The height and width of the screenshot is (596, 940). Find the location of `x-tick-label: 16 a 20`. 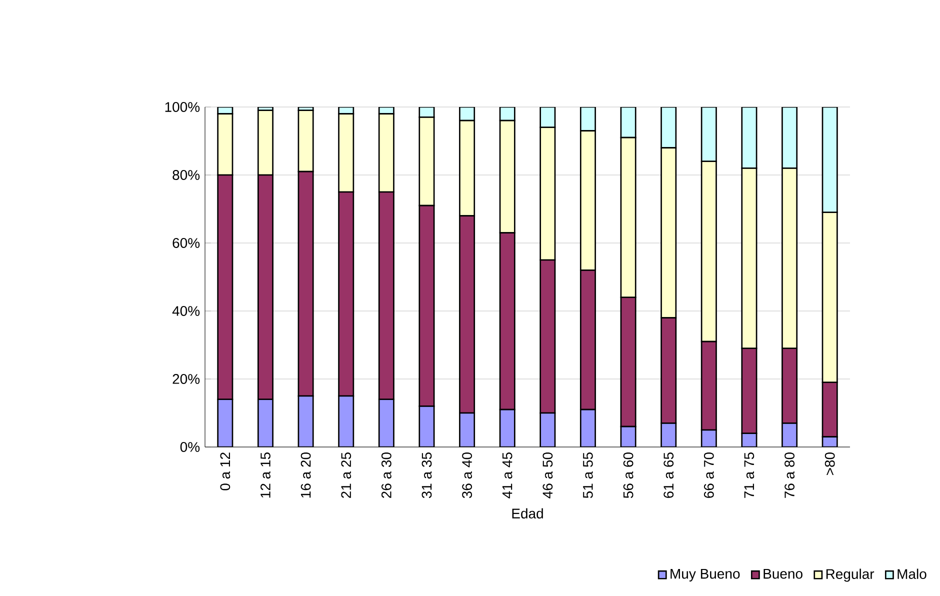

x-tick-label: 16 a 20 is located at coordinates (305, 475).